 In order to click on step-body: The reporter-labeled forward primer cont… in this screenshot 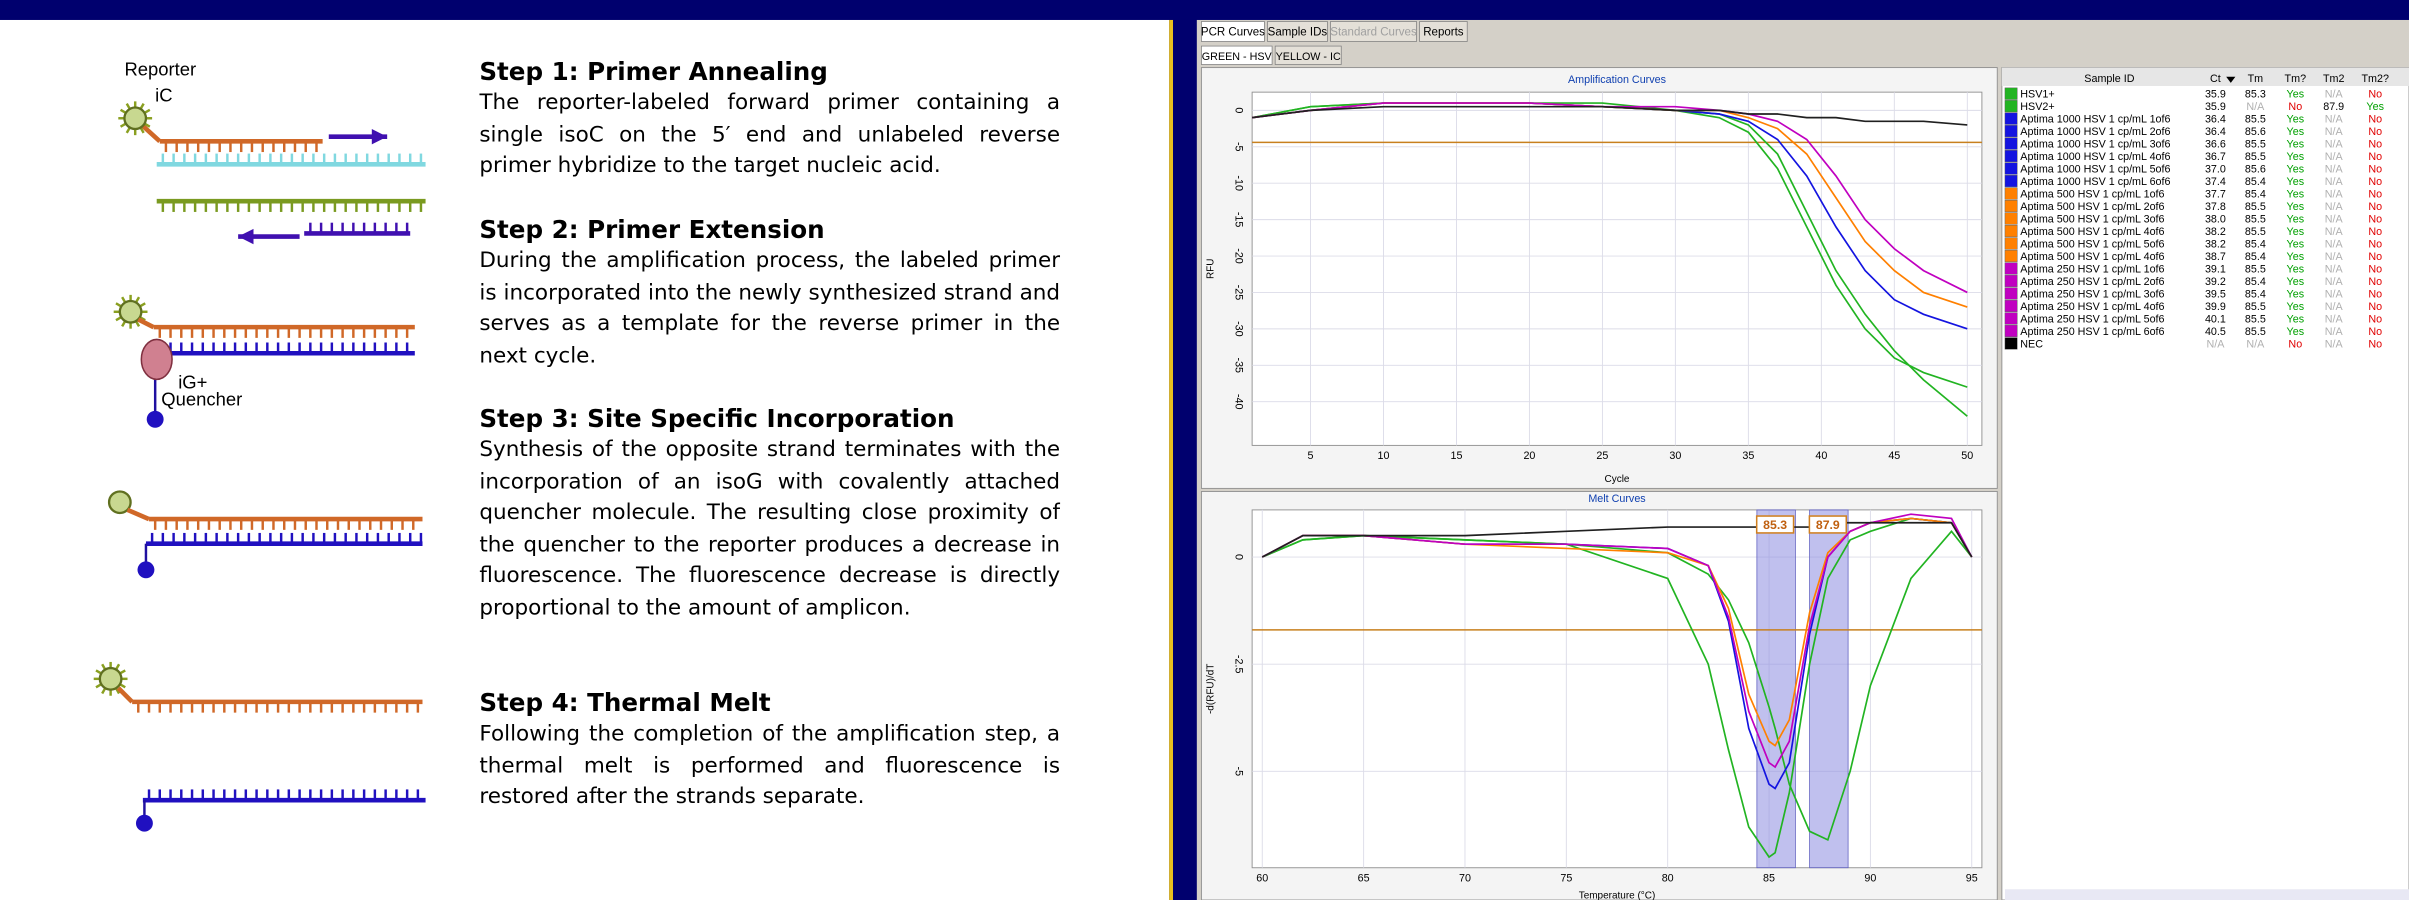, I will do `click(770, 134)`.